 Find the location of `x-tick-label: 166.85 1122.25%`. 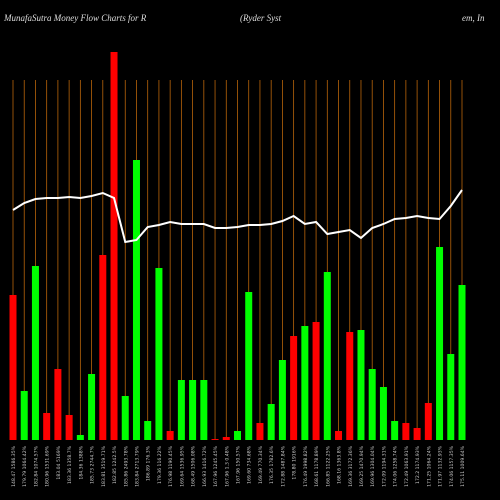

x-tick-label: 166.85 1122.25% is located at coordinates (328, 466).